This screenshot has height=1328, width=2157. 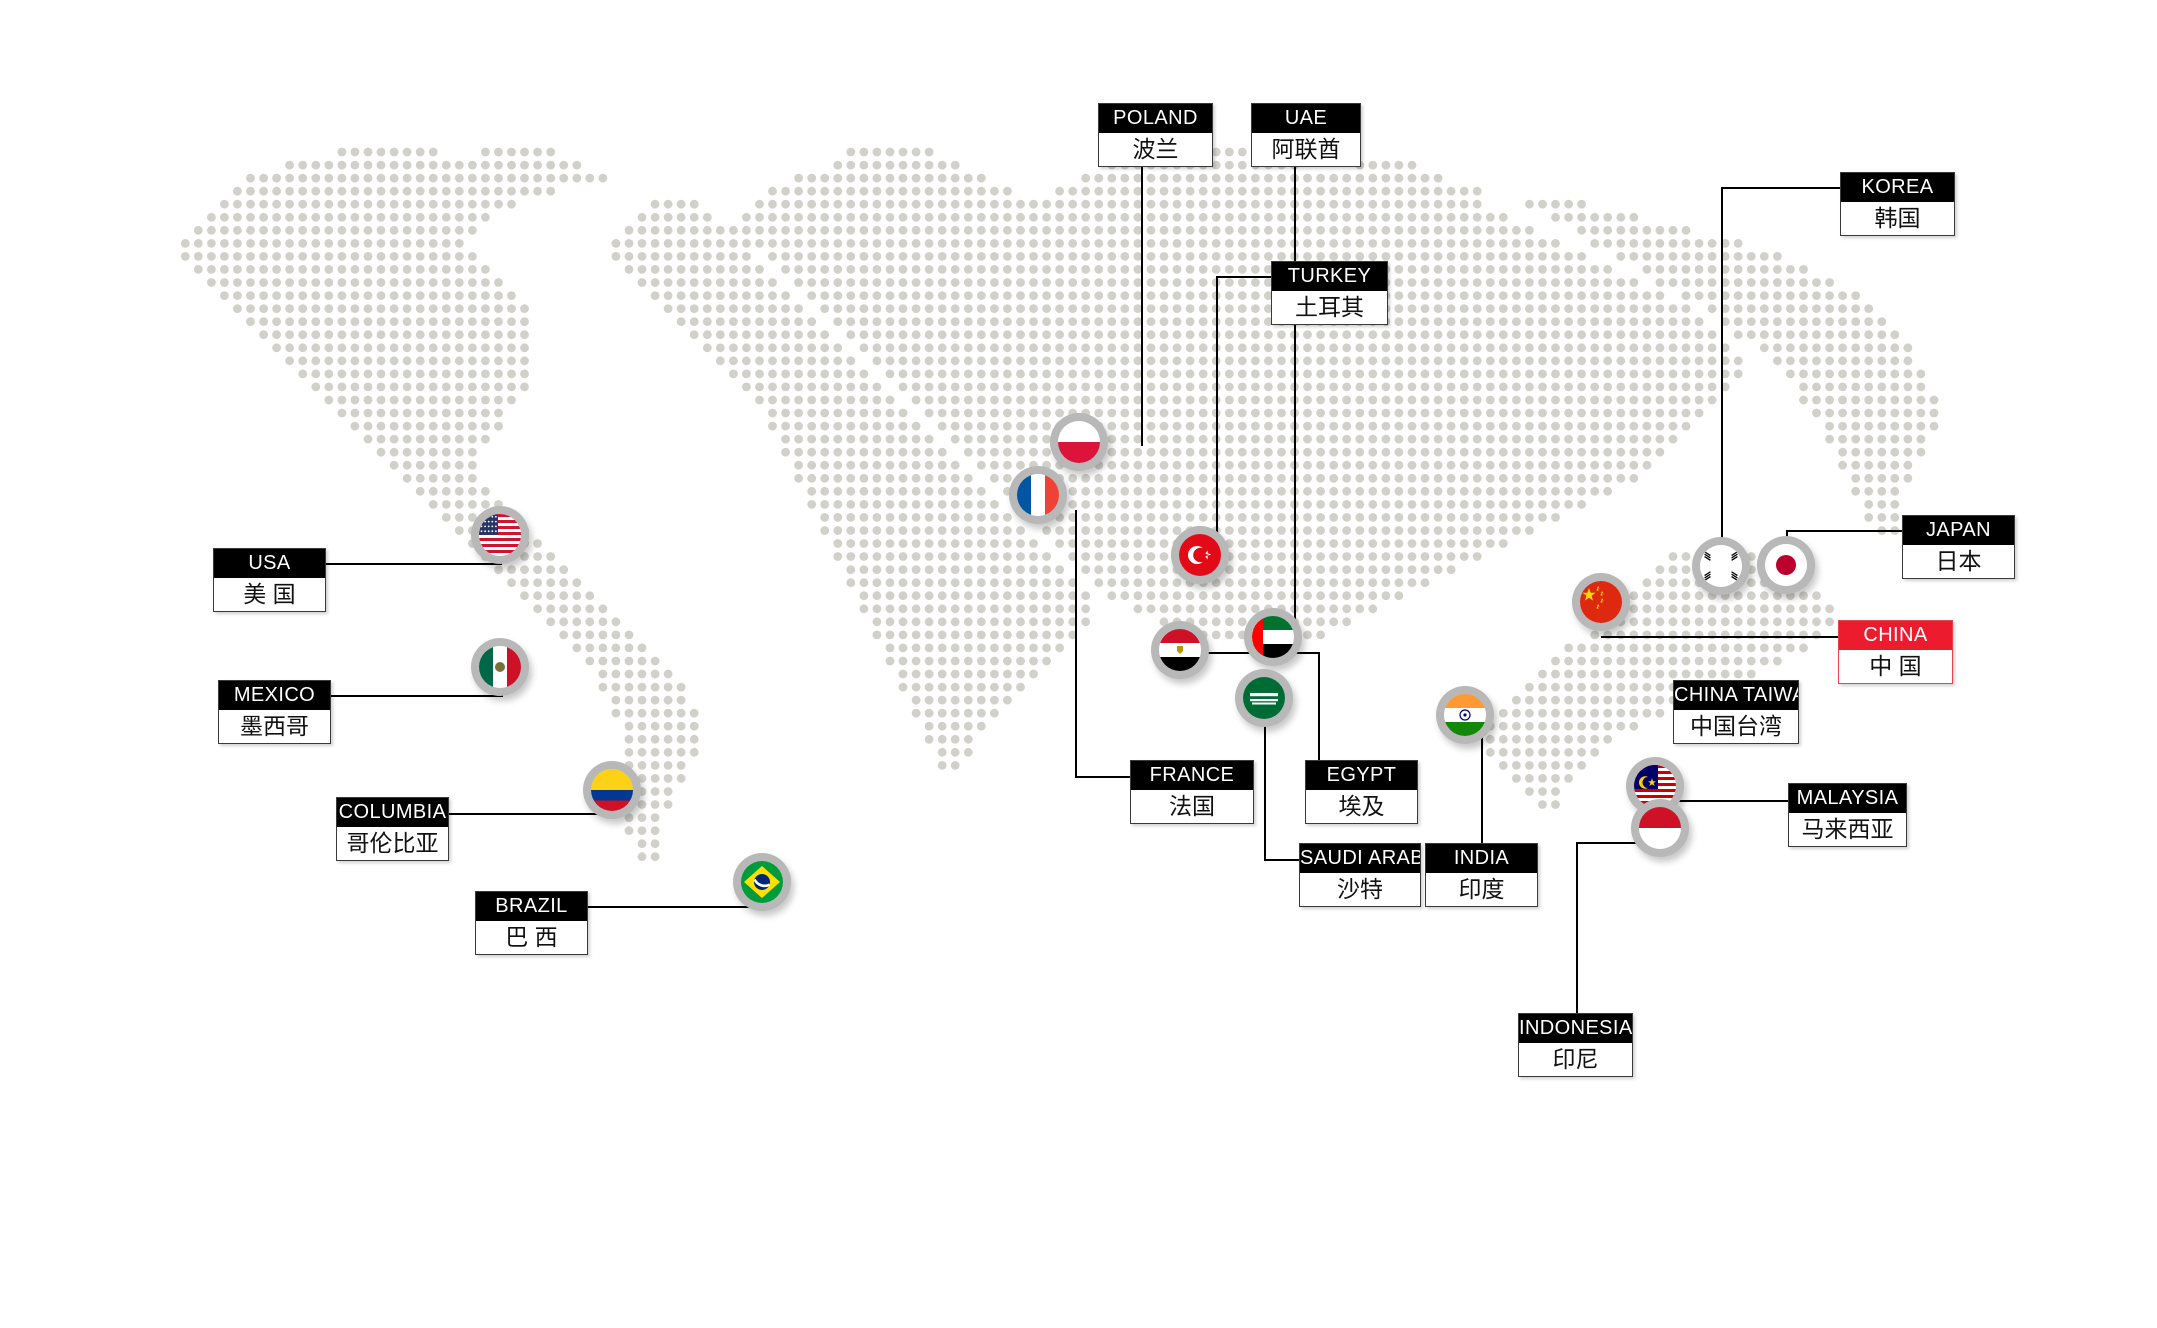 I want to click on country-label-cn-brazil: 巴 西, so click(x=531, y=937).